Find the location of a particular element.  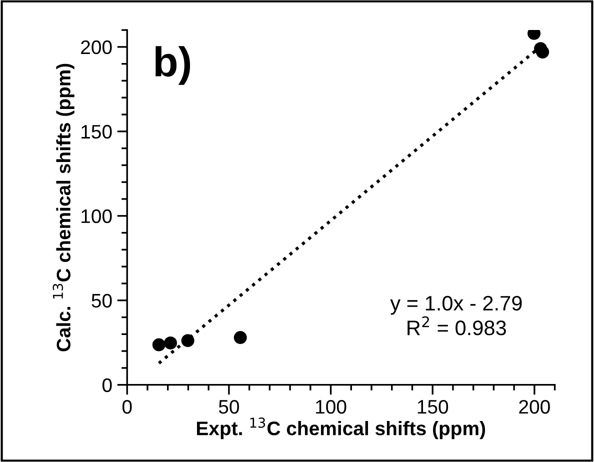

annotation: R$^{2}$ = 0.983 is located at coordinates (457, 326).